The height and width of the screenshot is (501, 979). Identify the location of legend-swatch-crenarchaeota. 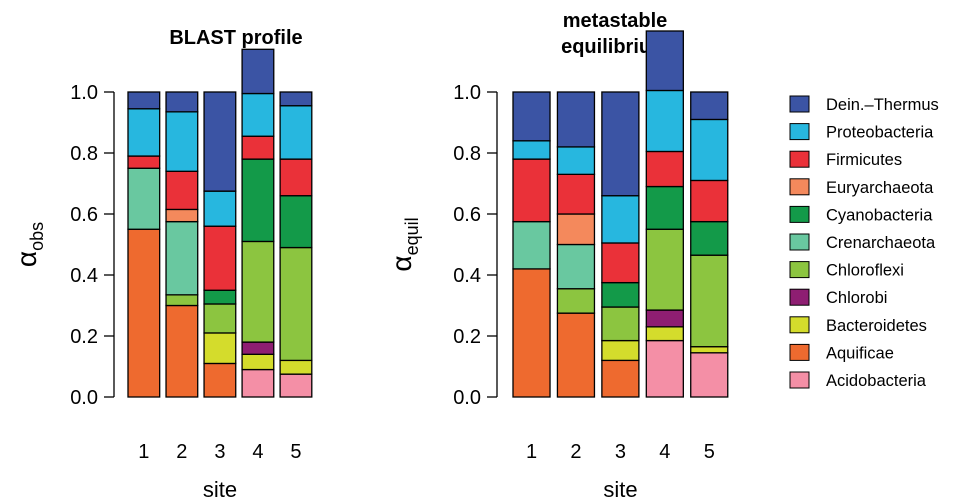
(799, 242).